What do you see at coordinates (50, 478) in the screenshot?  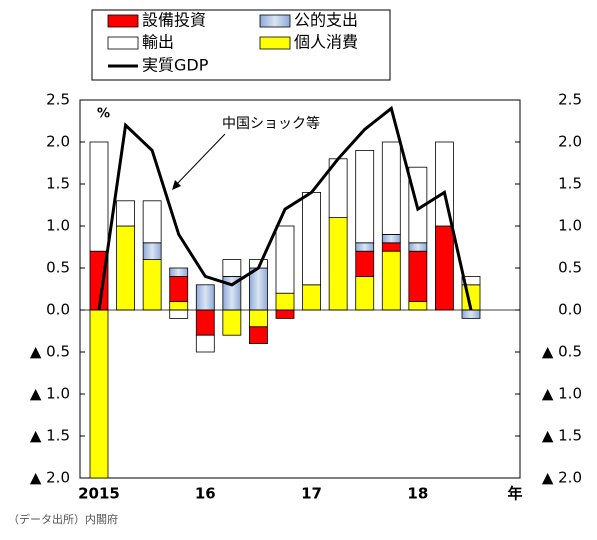 I see `y-tick-label: ▲ 2.0` at bounding box center [50, 478].